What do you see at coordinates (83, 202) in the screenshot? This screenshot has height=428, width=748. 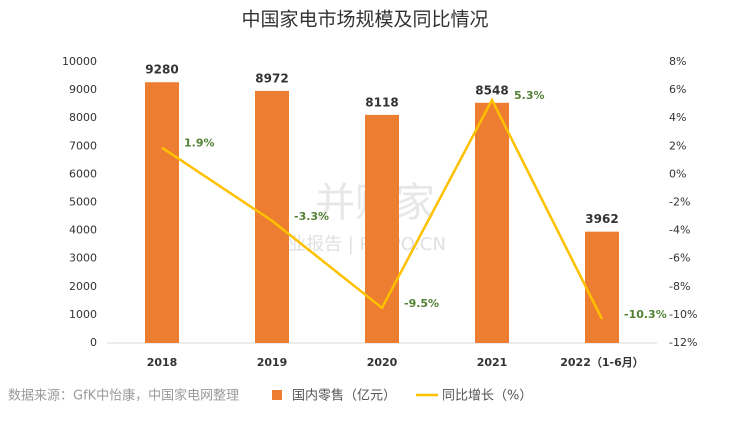 I see `y-tick-label: 5000` at bounding box center [83, 202].